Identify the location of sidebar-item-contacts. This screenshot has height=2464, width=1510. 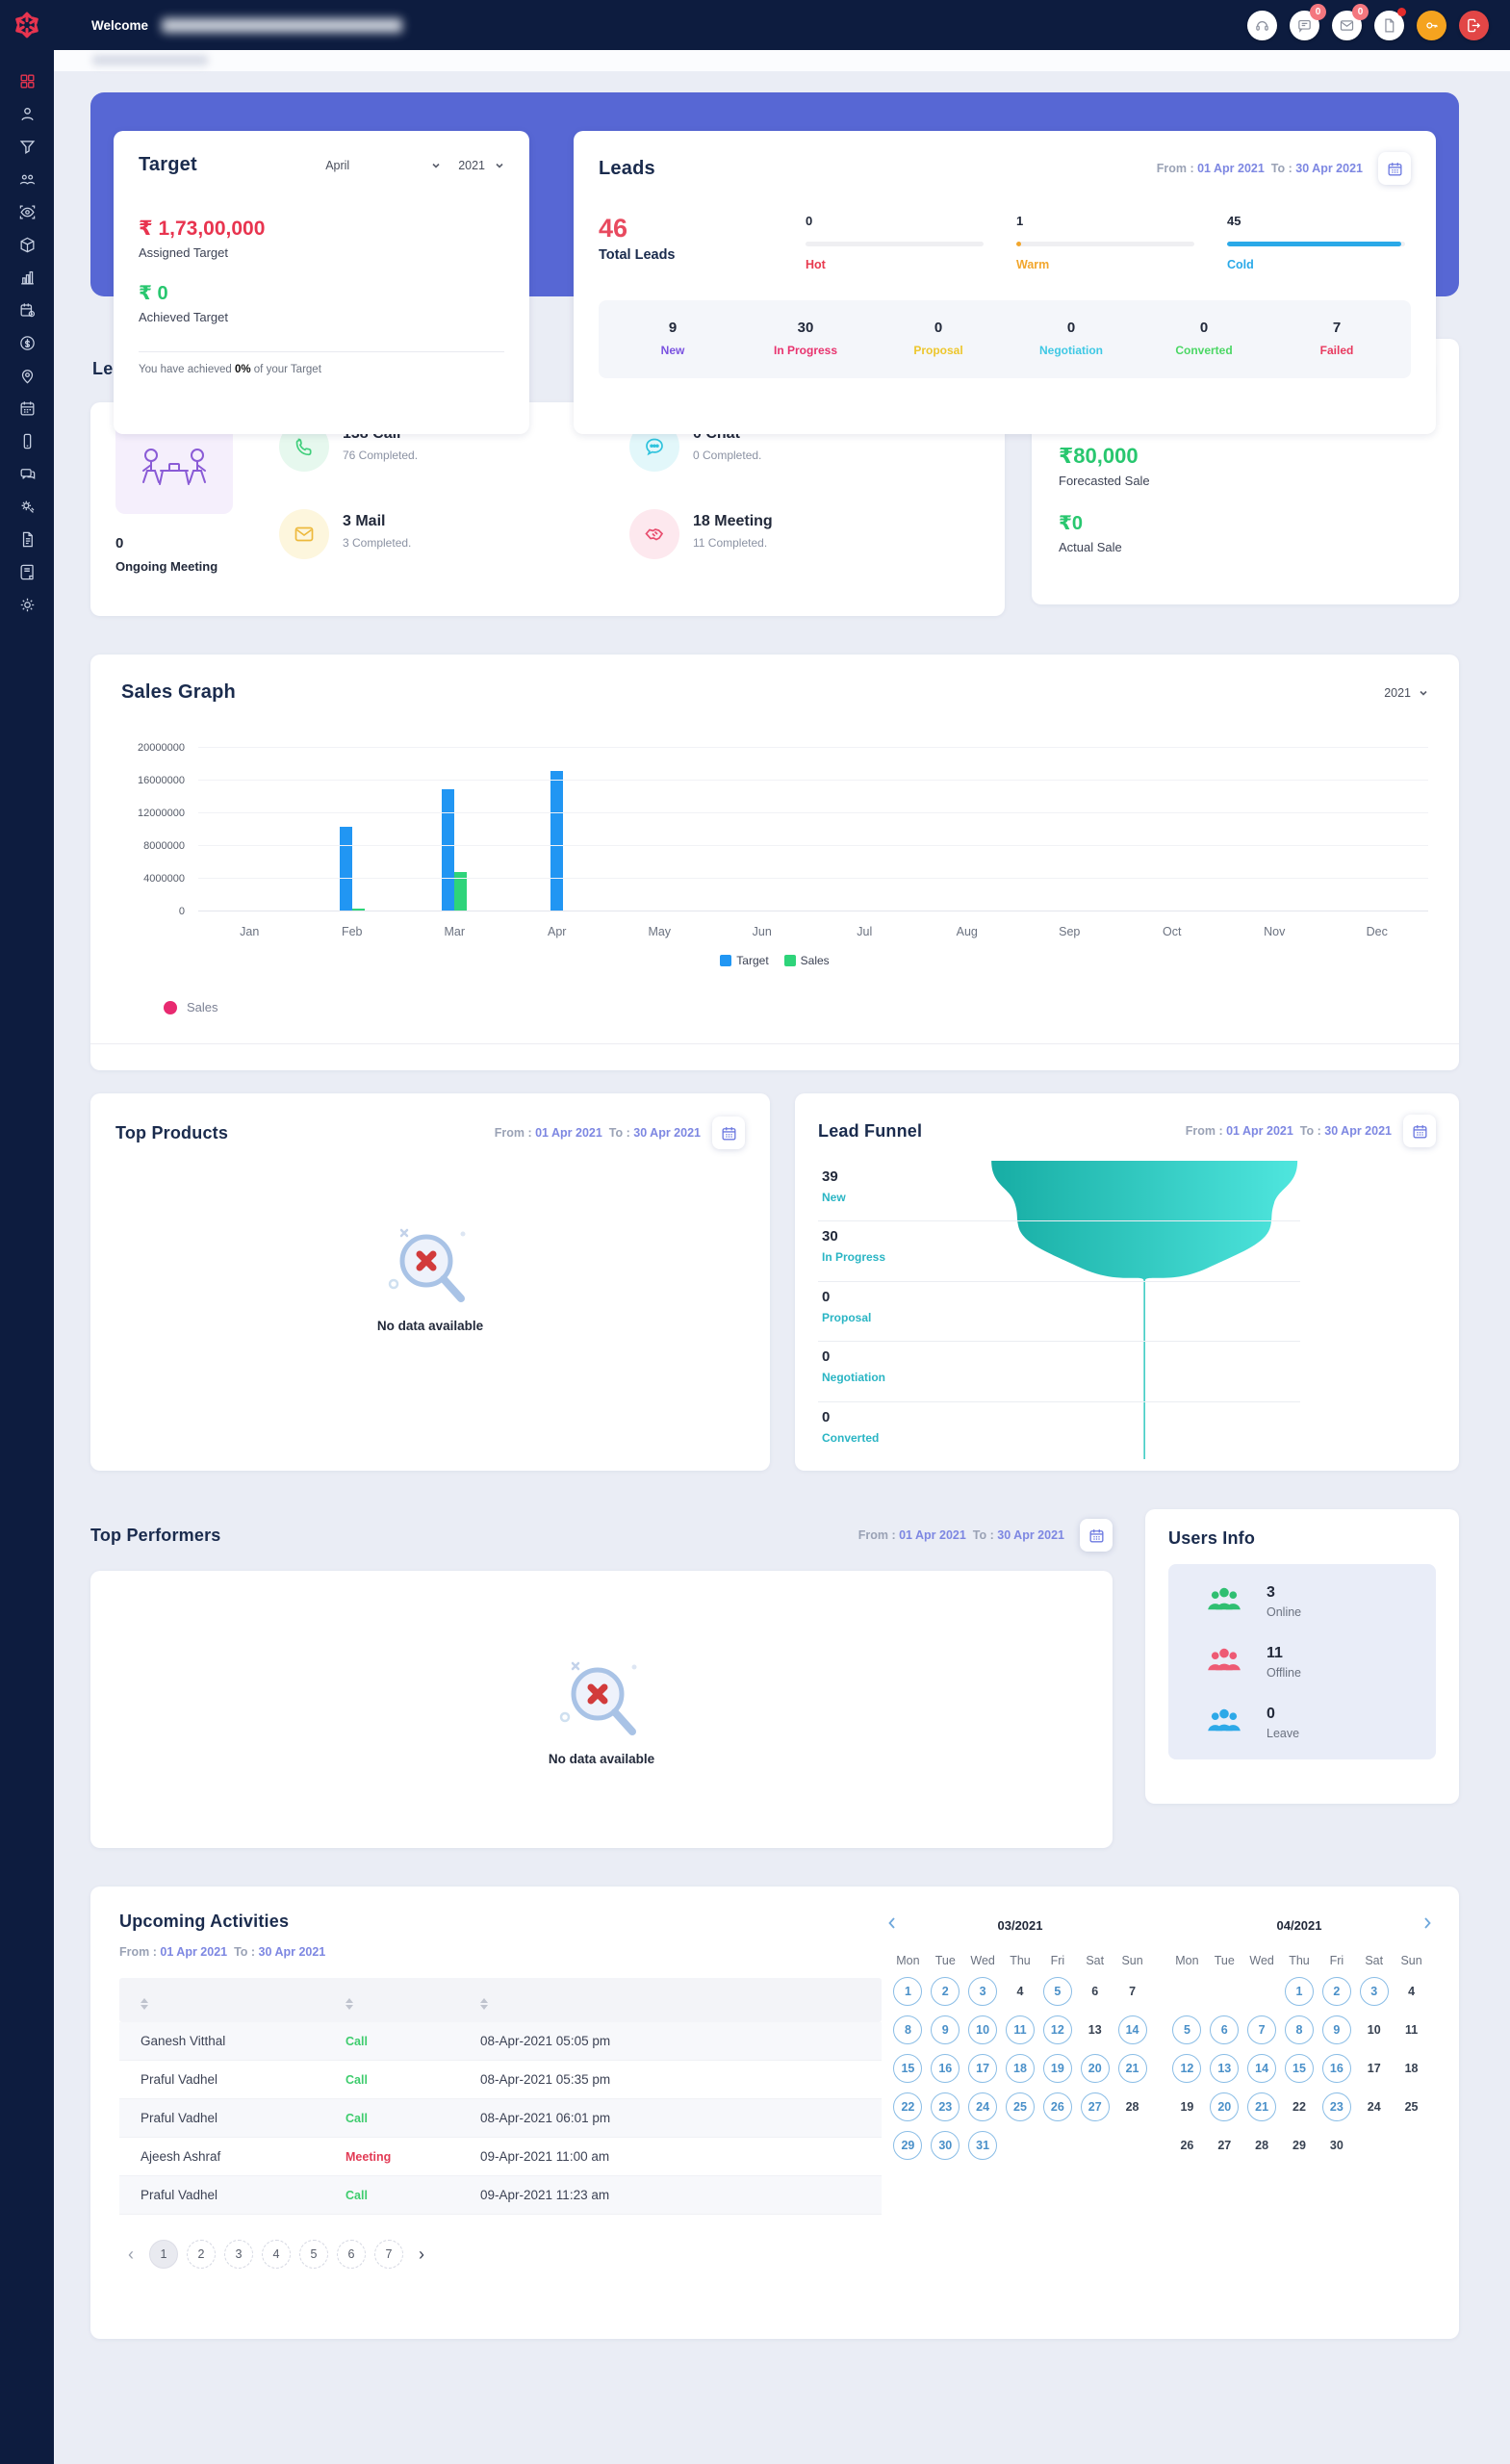
(27, 113).